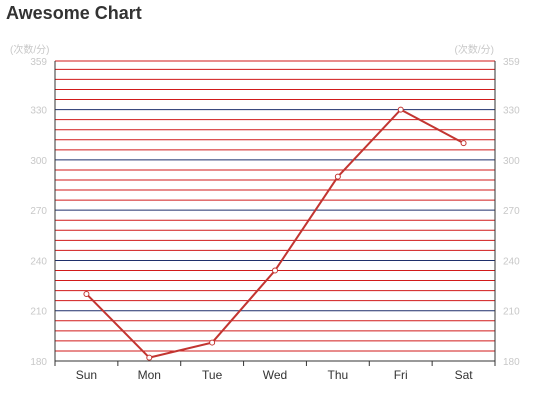  What do you see at coordinates (149, 375) in the screenshot?
I see `x-tick-label: Mon` at bounding box center [149, 375].